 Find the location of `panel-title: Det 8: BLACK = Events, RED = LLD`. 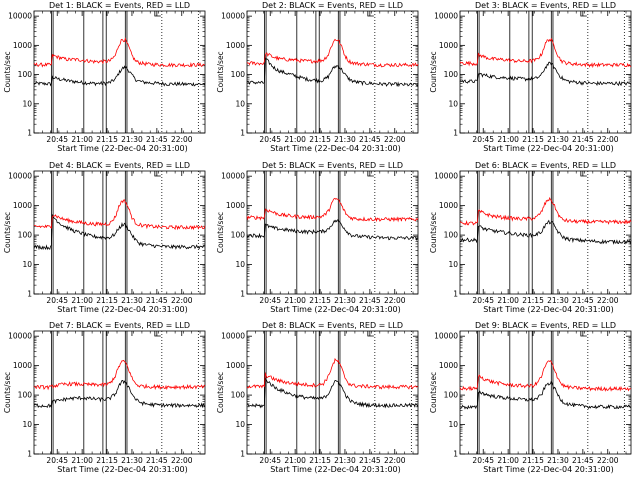

panel-title: Det 8: BLACK = Events, RED = LLD is located at coordinates (332, 325).